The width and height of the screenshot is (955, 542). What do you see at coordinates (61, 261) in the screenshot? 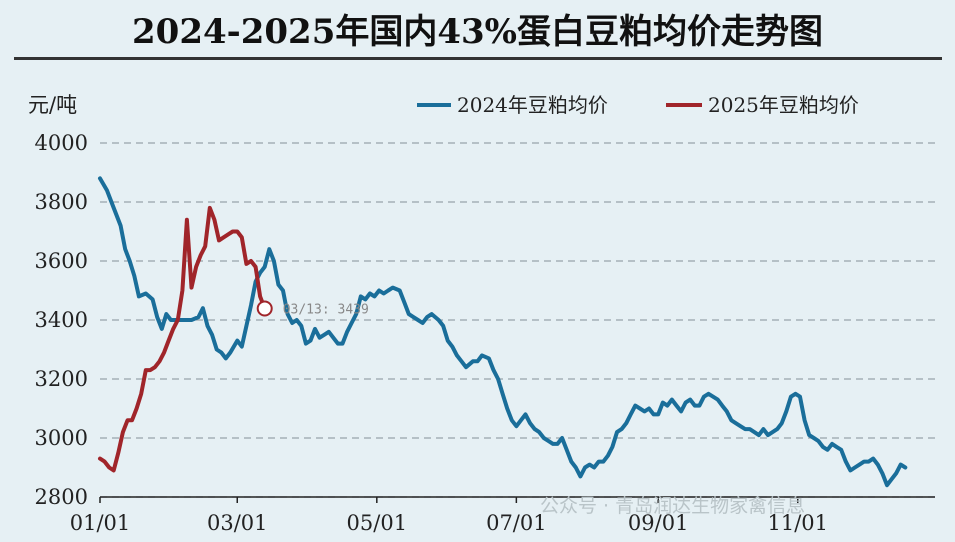
I see `y-tick-label: 3600` at bounding box center [61, 261].